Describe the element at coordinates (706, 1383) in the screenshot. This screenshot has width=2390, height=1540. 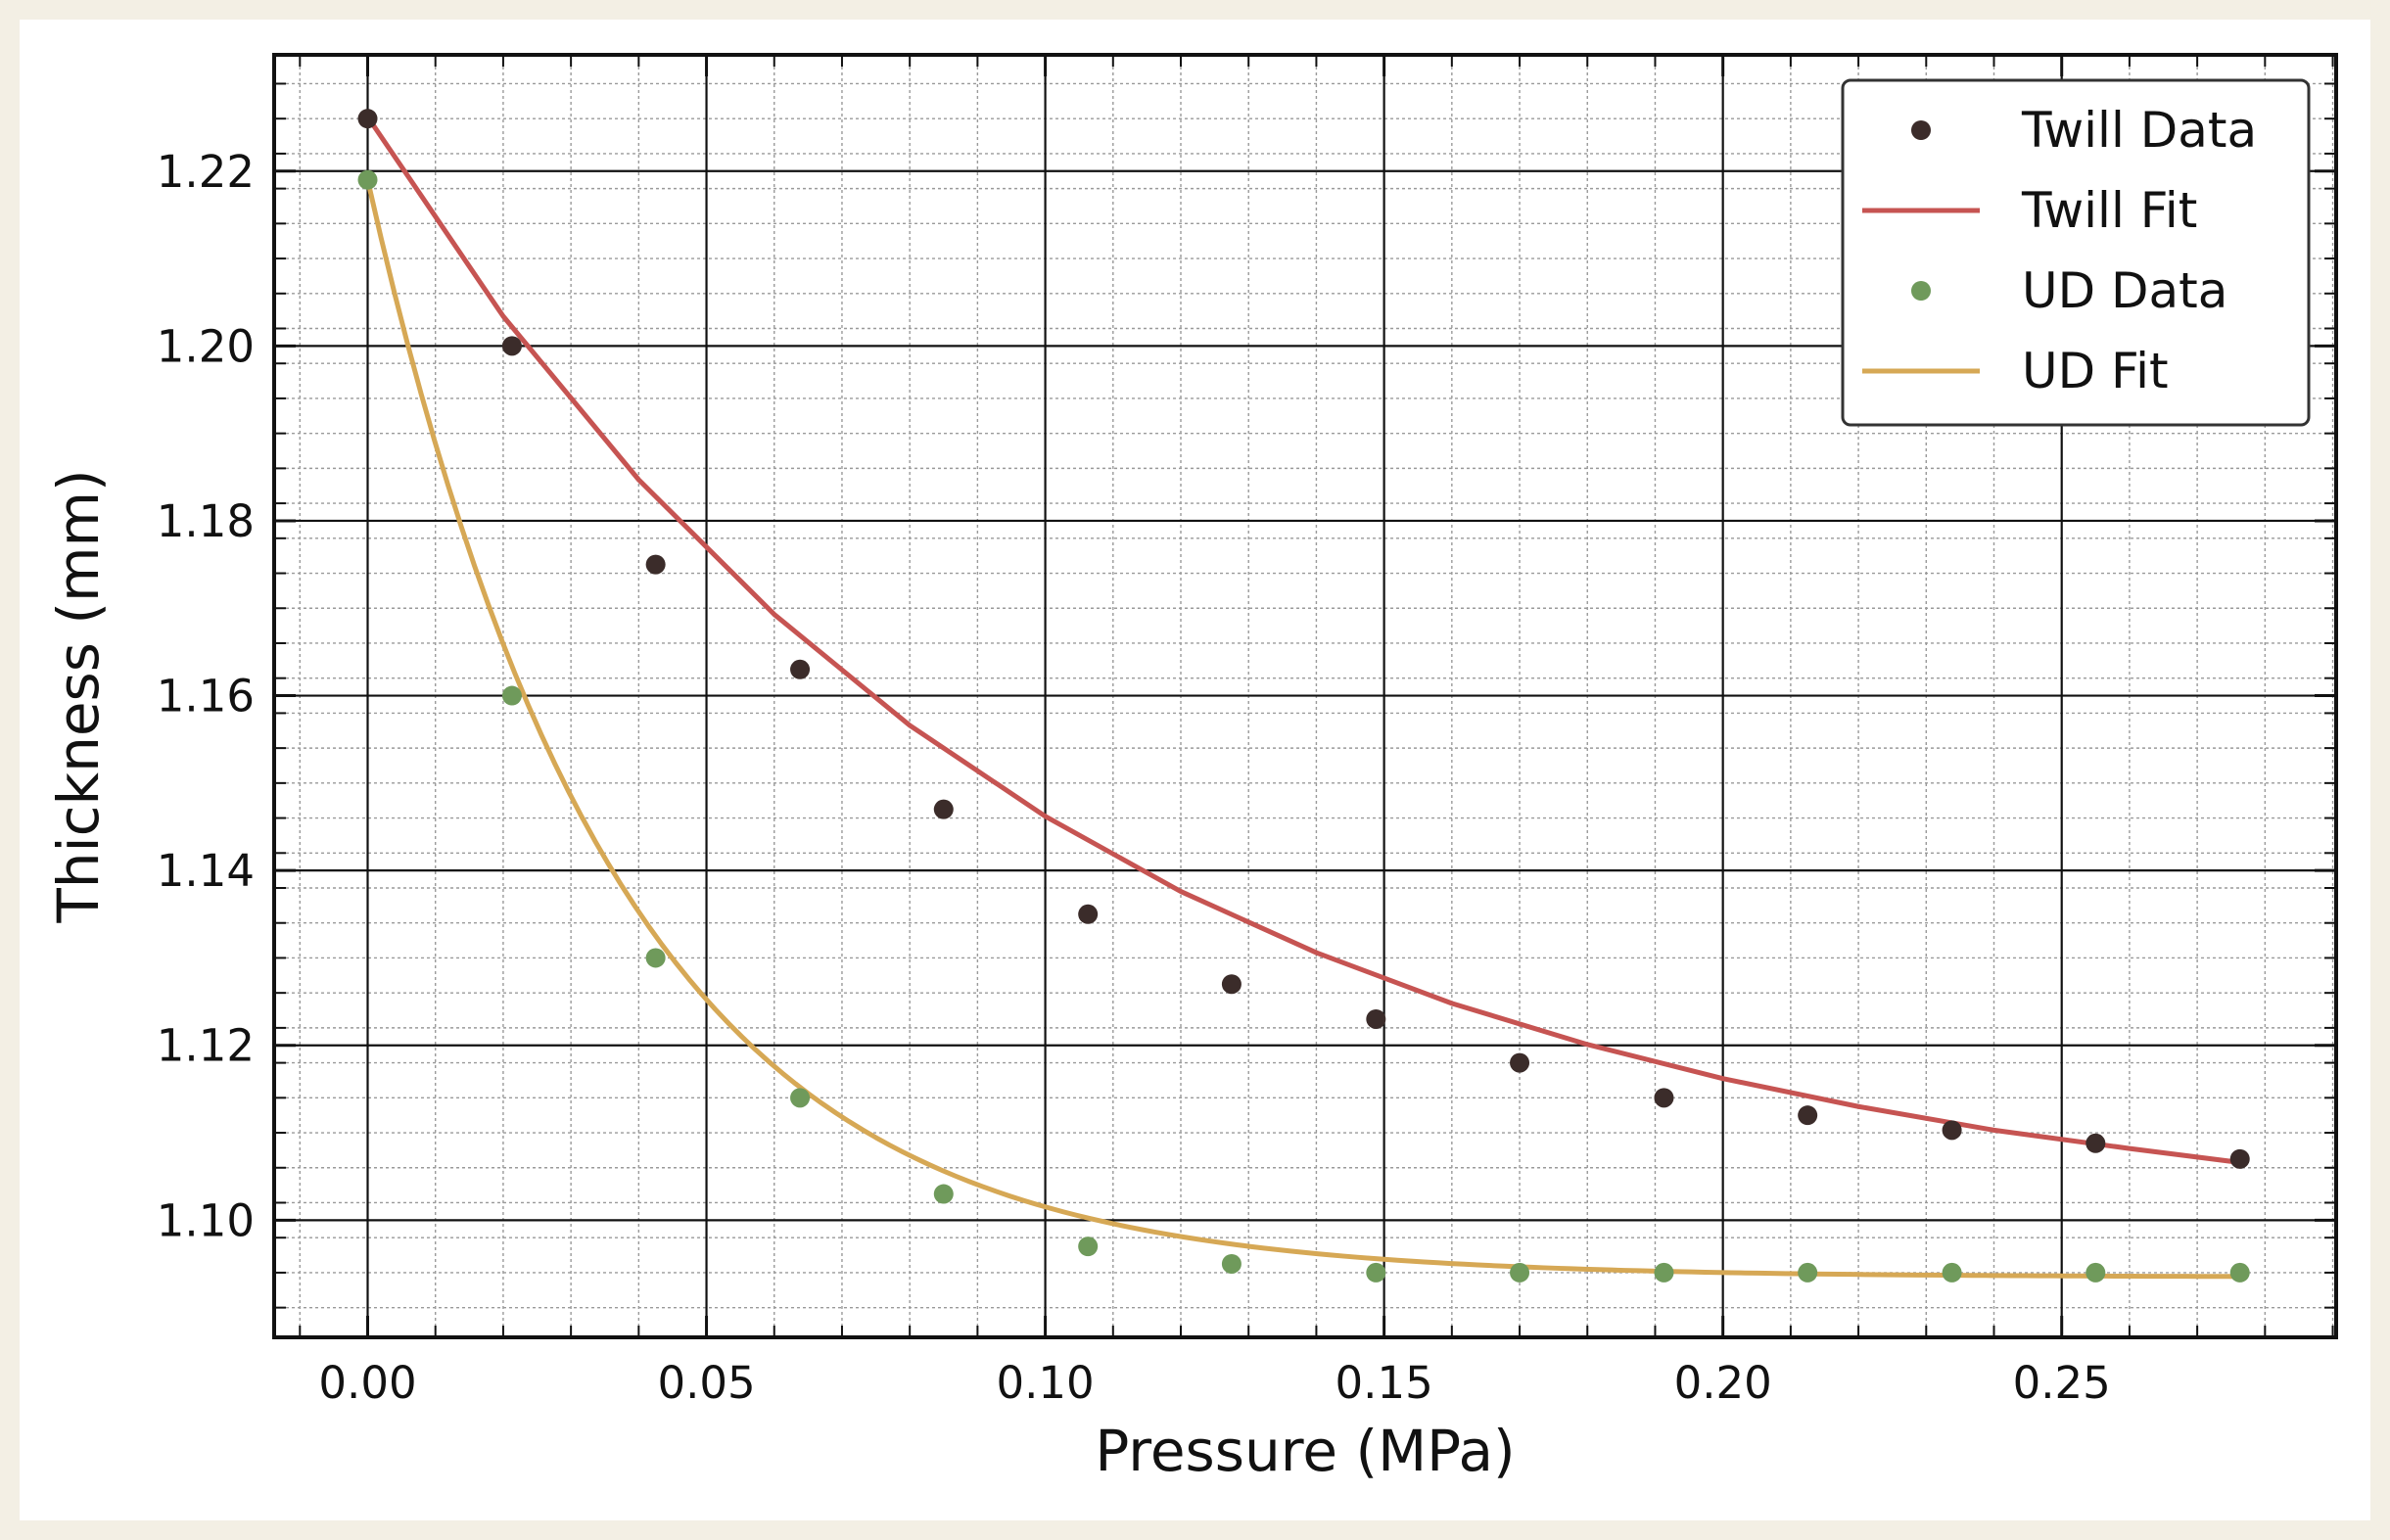
I see `x-tick-label: 0.05` at that location.